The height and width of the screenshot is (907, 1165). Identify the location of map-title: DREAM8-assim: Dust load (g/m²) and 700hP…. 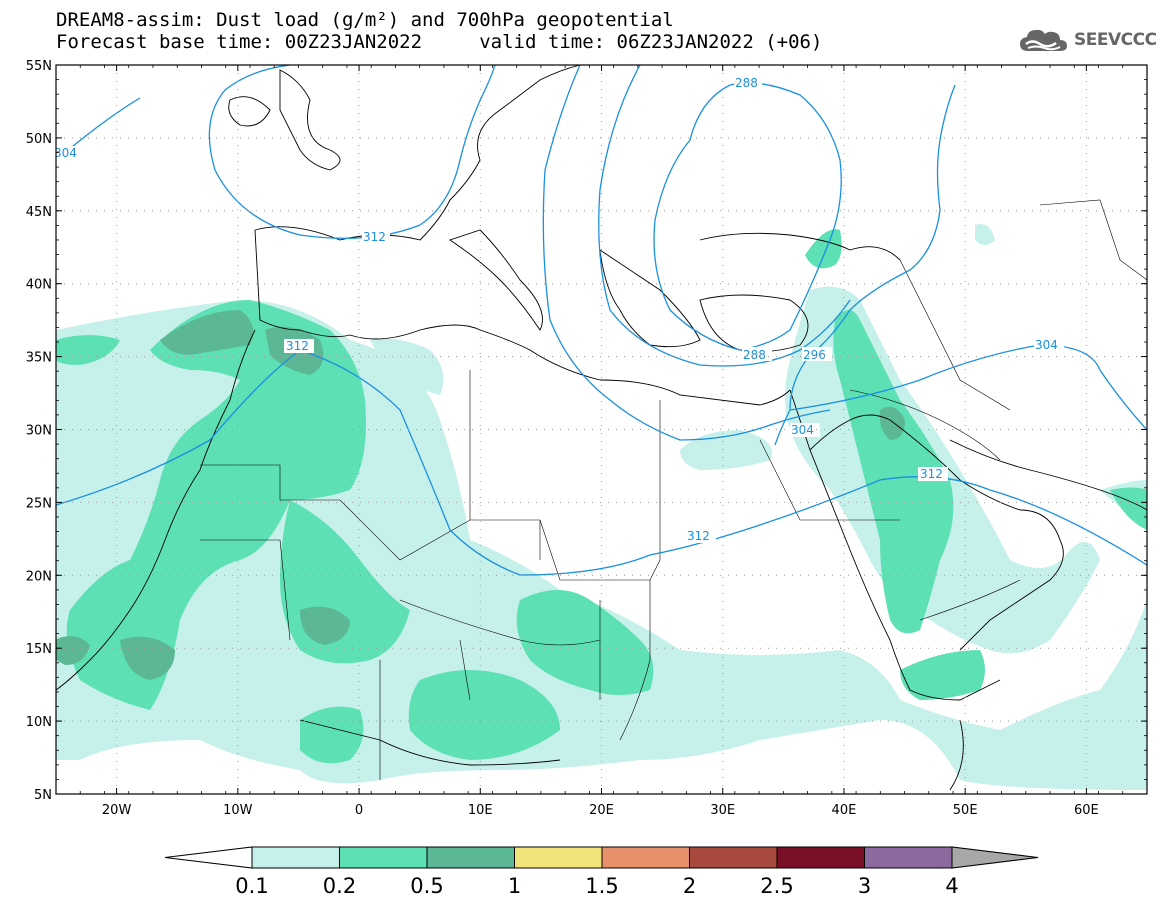
(365, 20).